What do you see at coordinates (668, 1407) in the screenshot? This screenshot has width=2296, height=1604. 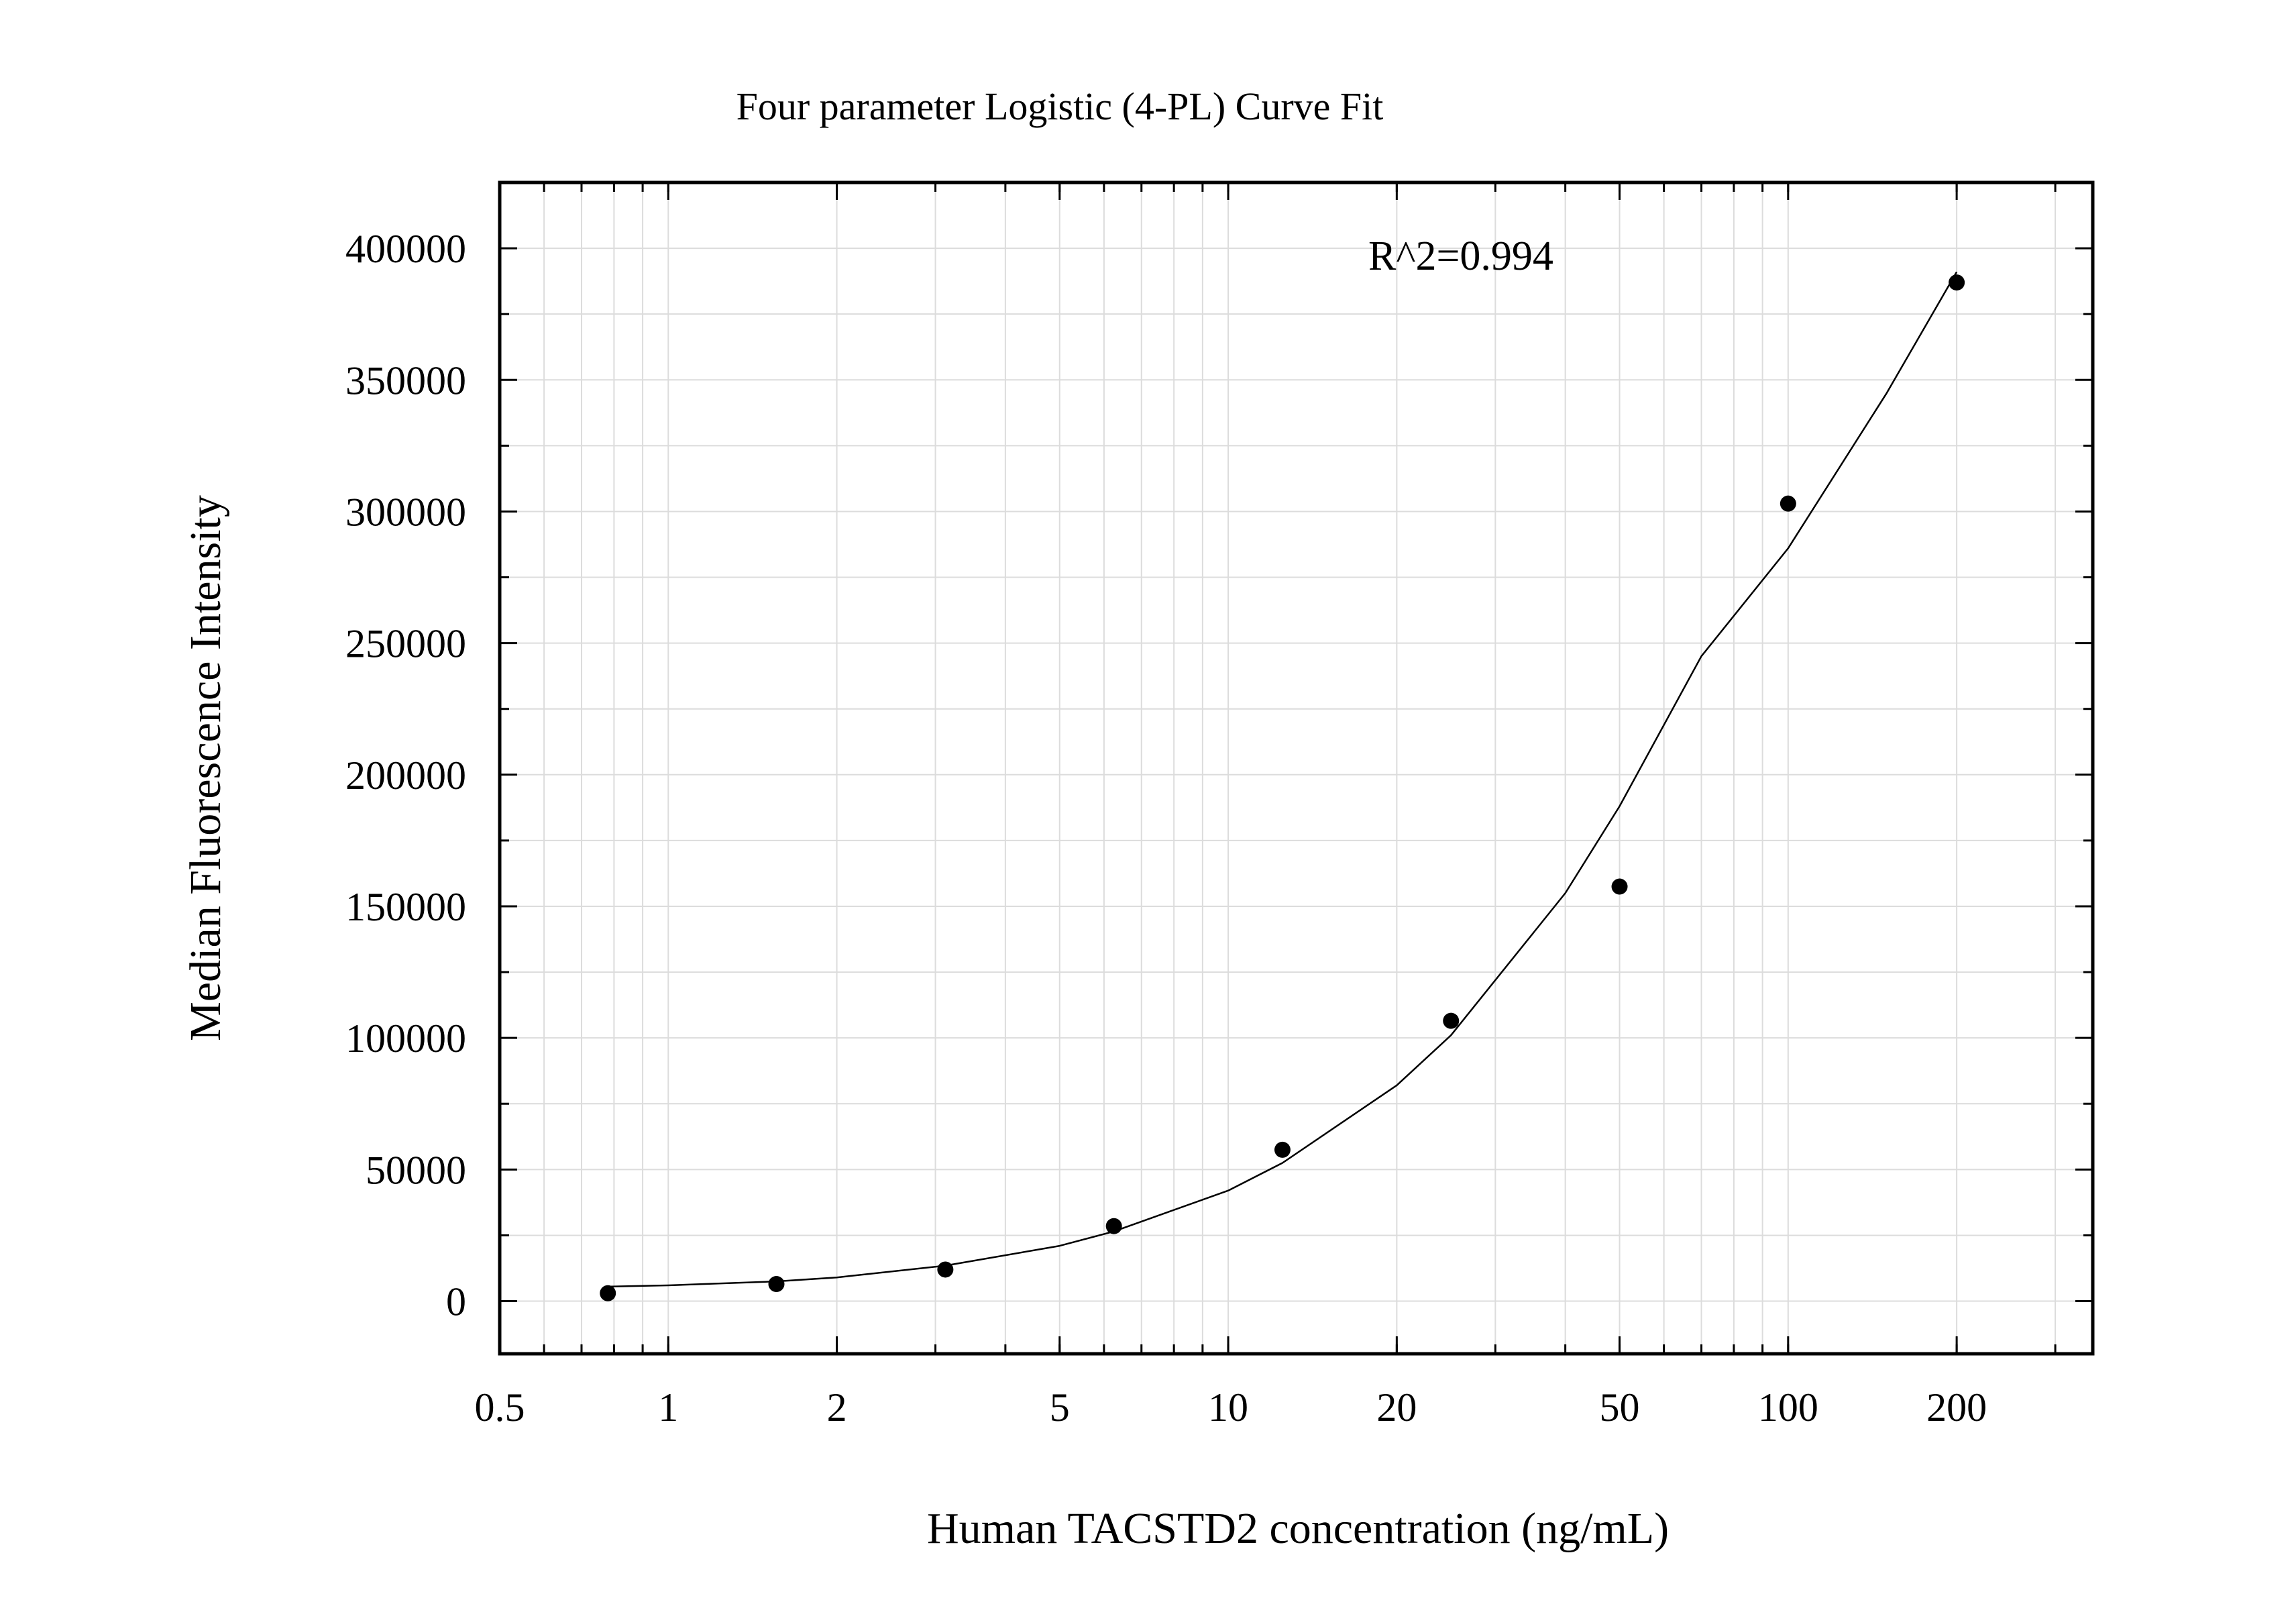 I see `x-tick-label: 1` at bounding box center [668, 1407].